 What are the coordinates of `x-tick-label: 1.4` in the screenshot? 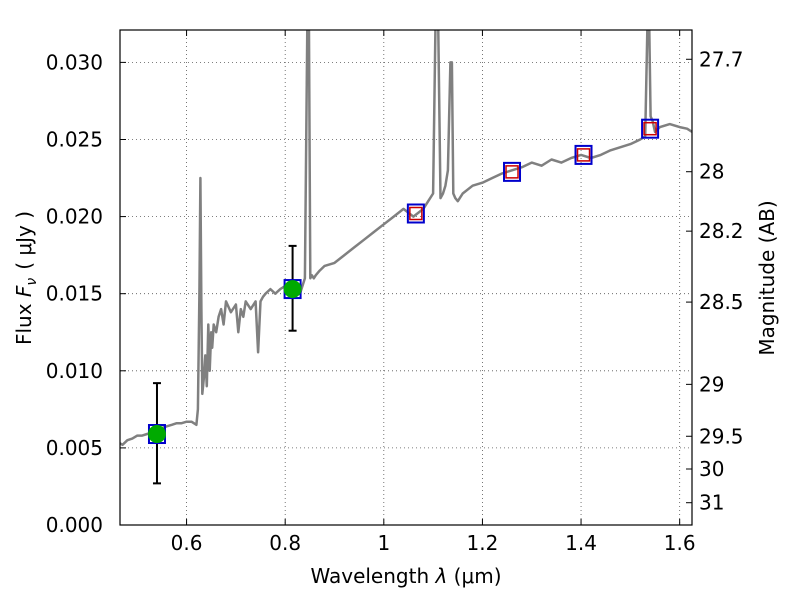 It's located at (581, 543).